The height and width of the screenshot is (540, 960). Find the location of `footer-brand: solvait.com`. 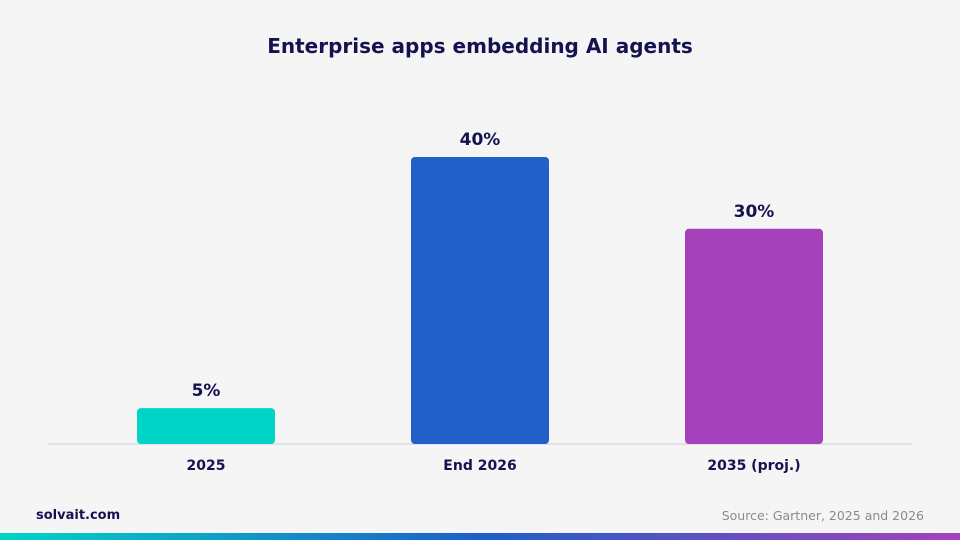

footer-brand: solvait.com is located at coordinates (78, 515).